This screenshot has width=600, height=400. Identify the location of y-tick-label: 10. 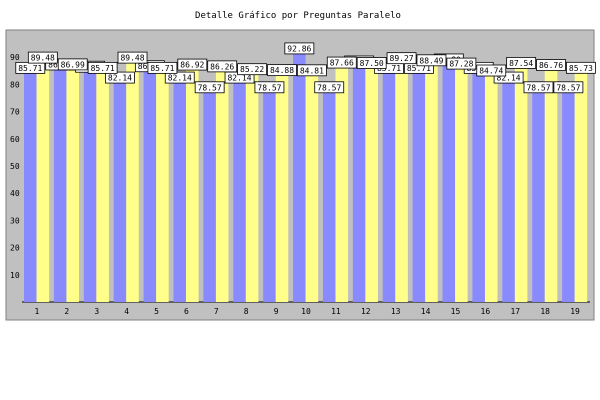
(15, 275).